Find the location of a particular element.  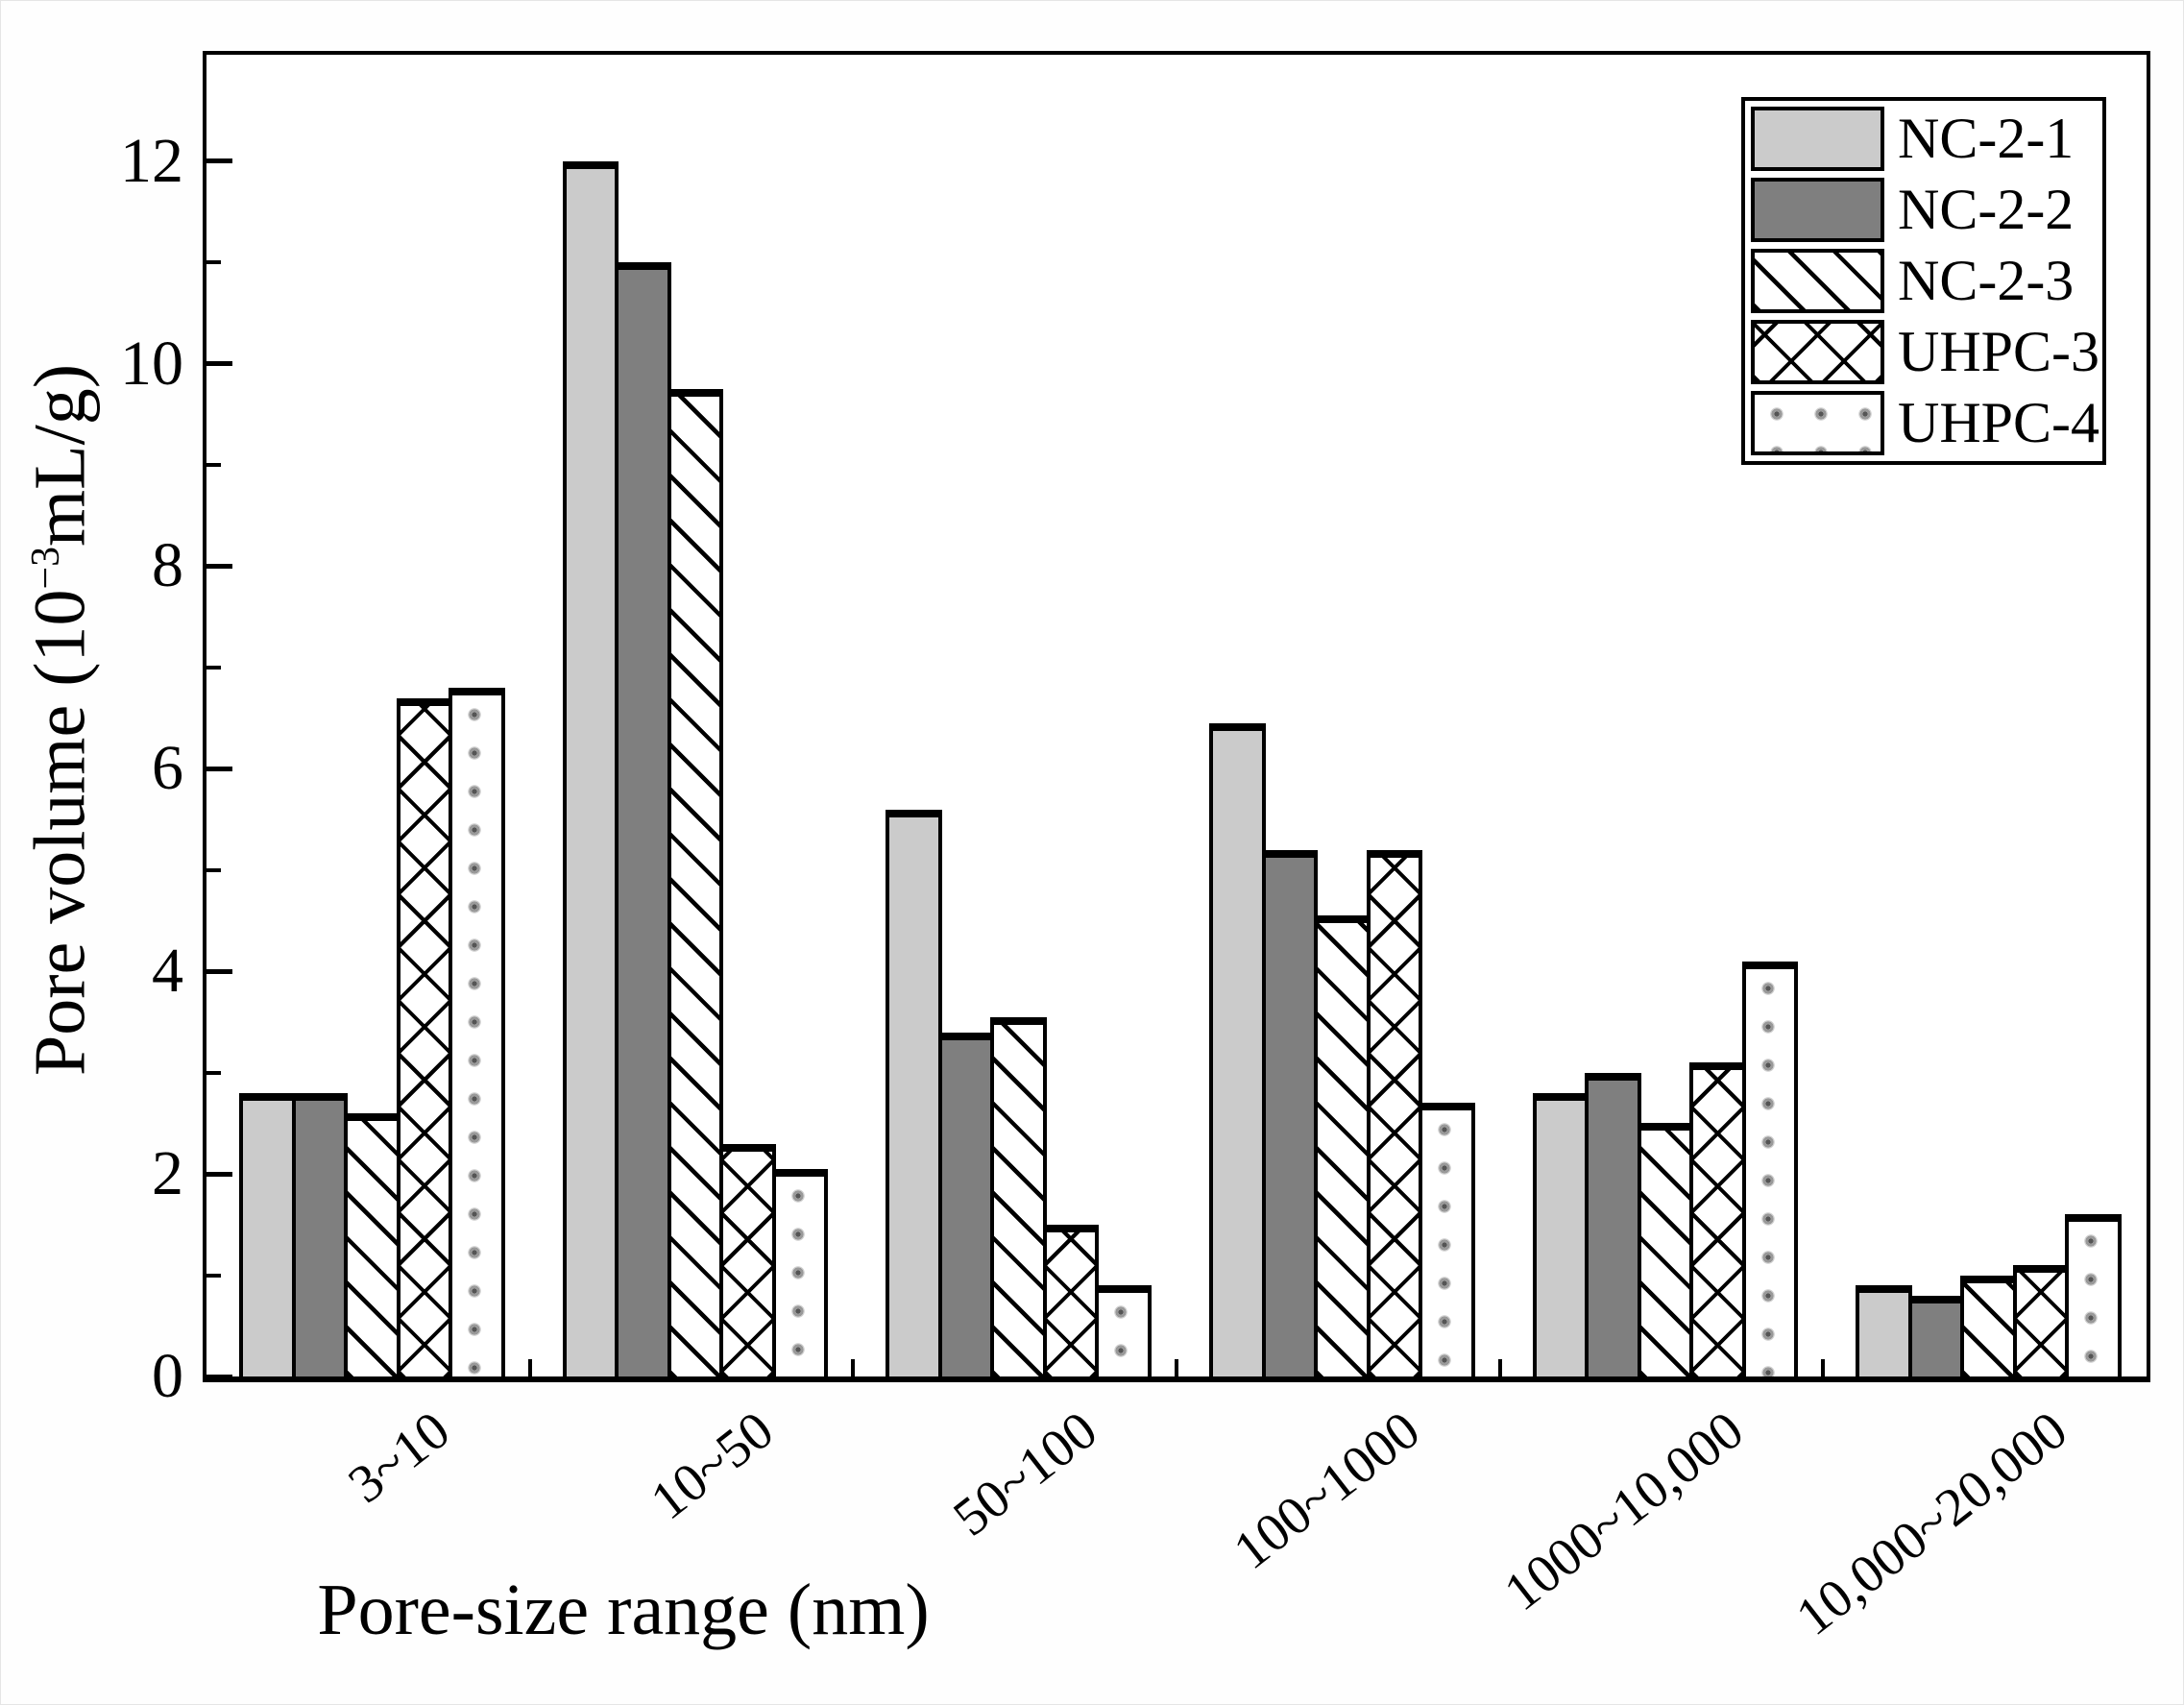

bar-UHPC-4-50~100 is located at coordinates (1123, 1330).